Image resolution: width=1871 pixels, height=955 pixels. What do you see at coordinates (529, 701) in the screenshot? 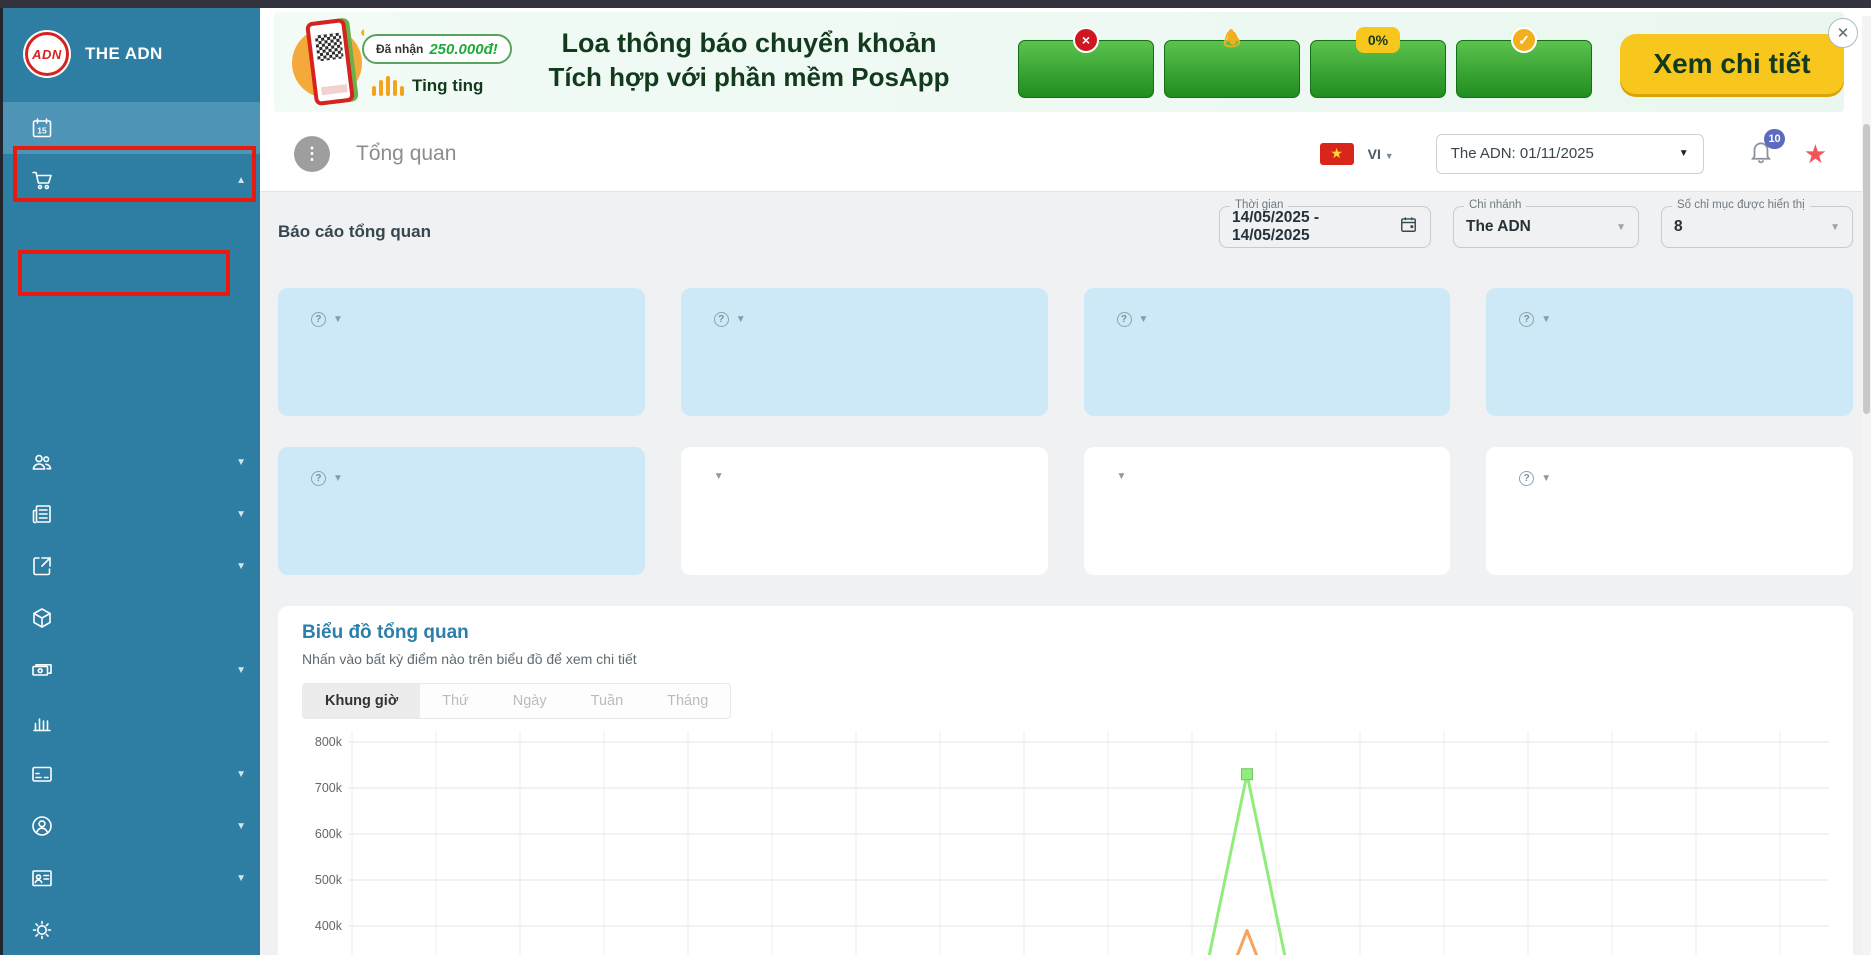
I see `chart-tab-3: Ngày` at bounding box center [529, 701].